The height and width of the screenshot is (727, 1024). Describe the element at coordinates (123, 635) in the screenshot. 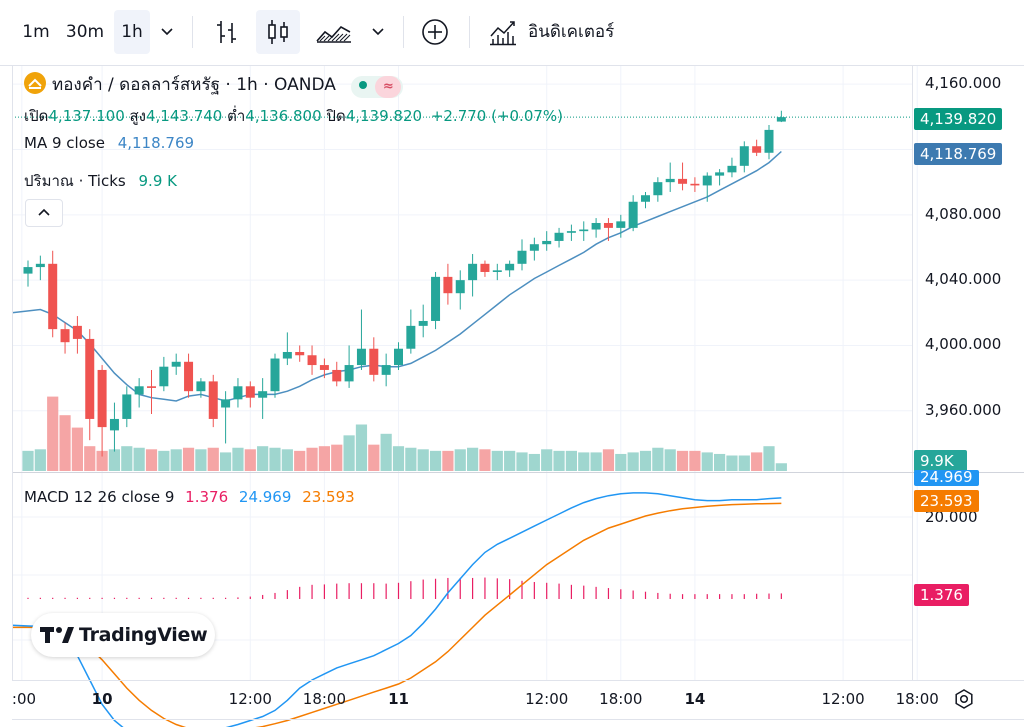

I see `tradingview-logo: TradingView` at that location.